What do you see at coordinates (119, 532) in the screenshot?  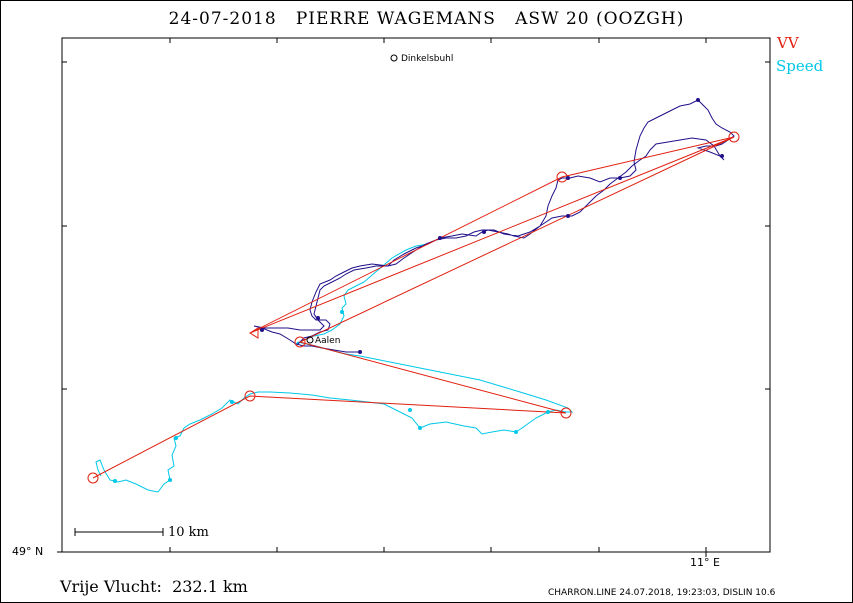 I see `scale-bar` at bounding box center [119, 532].